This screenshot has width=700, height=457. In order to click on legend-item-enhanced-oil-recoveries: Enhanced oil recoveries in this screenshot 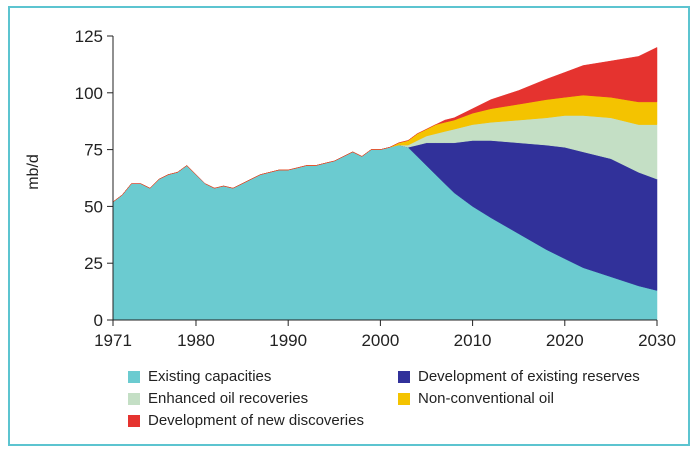, I will do `click(218, 398)`.